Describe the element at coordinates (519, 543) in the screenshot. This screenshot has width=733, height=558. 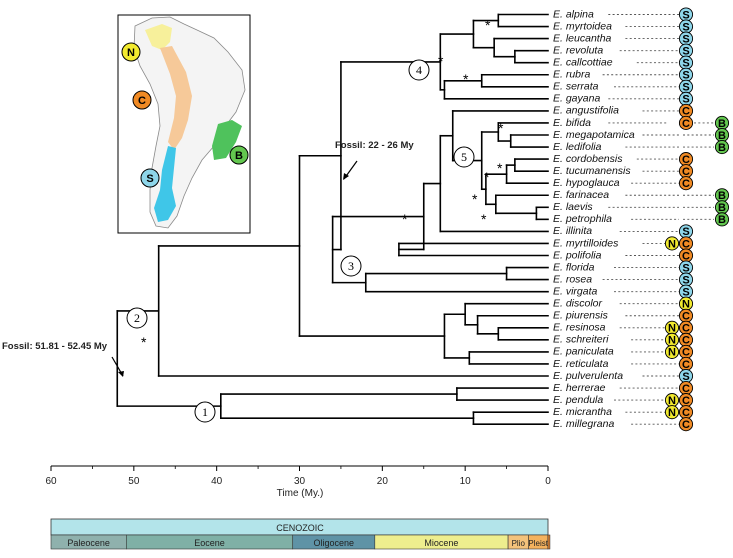
I see `epoch-label: Plio` at that location.